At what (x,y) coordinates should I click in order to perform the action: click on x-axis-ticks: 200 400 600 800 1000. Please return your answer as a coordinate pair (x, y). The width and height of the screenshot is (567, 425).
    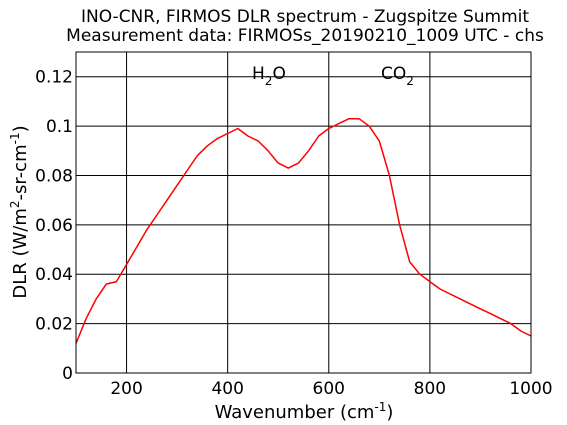
    Looking at the image, I should click on (331, 389).